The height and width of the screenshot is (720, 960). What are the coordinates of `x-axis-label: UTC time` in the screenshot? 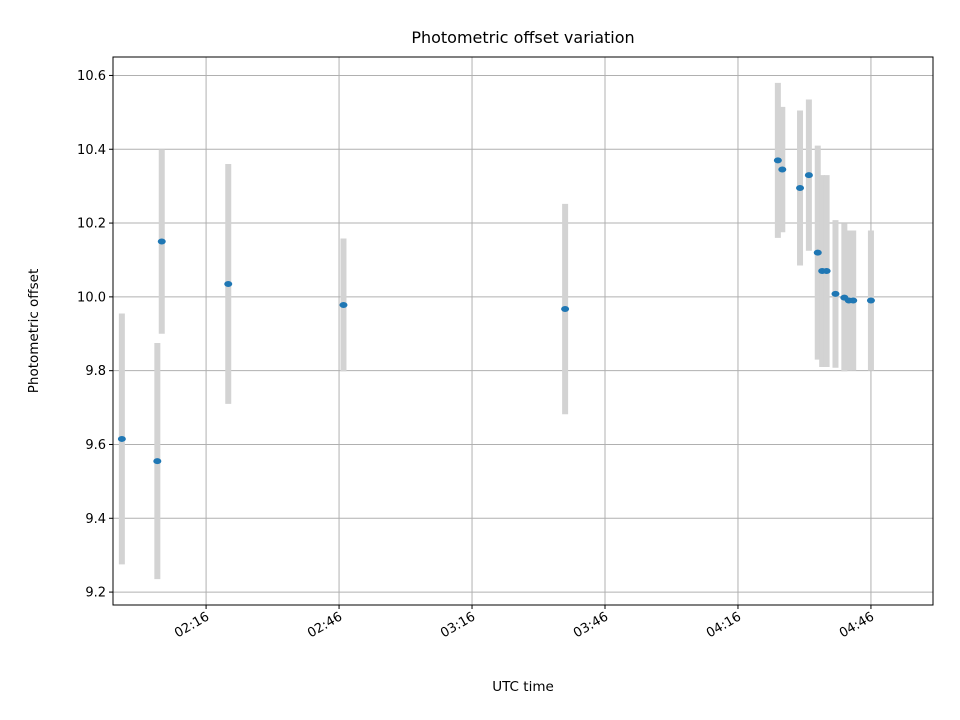 It's located at (523, 687).